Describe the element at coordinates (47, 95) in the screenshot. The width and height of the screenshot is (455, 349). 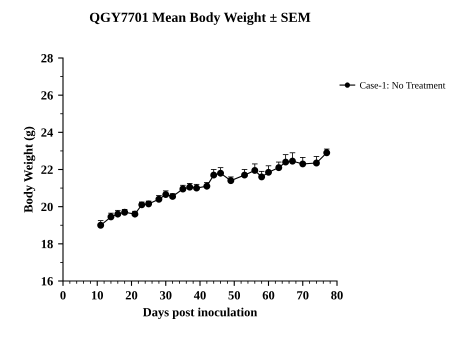
I see `y-tick-label: 26` at that location.